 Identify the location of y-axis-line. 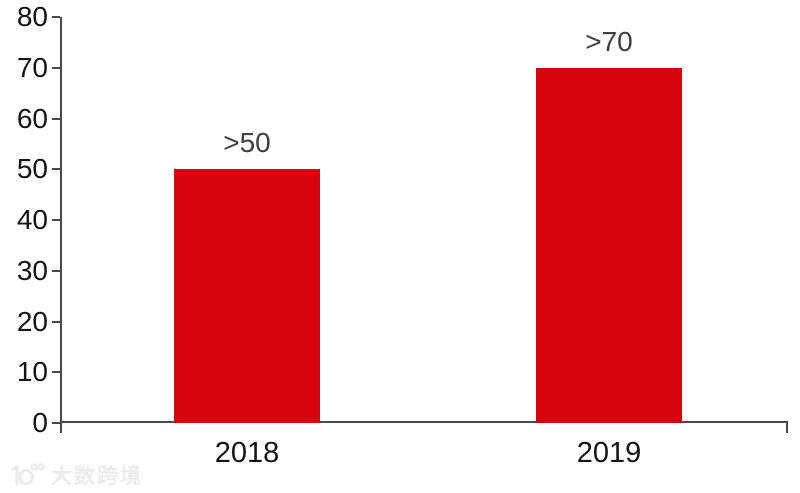
(61, 225).